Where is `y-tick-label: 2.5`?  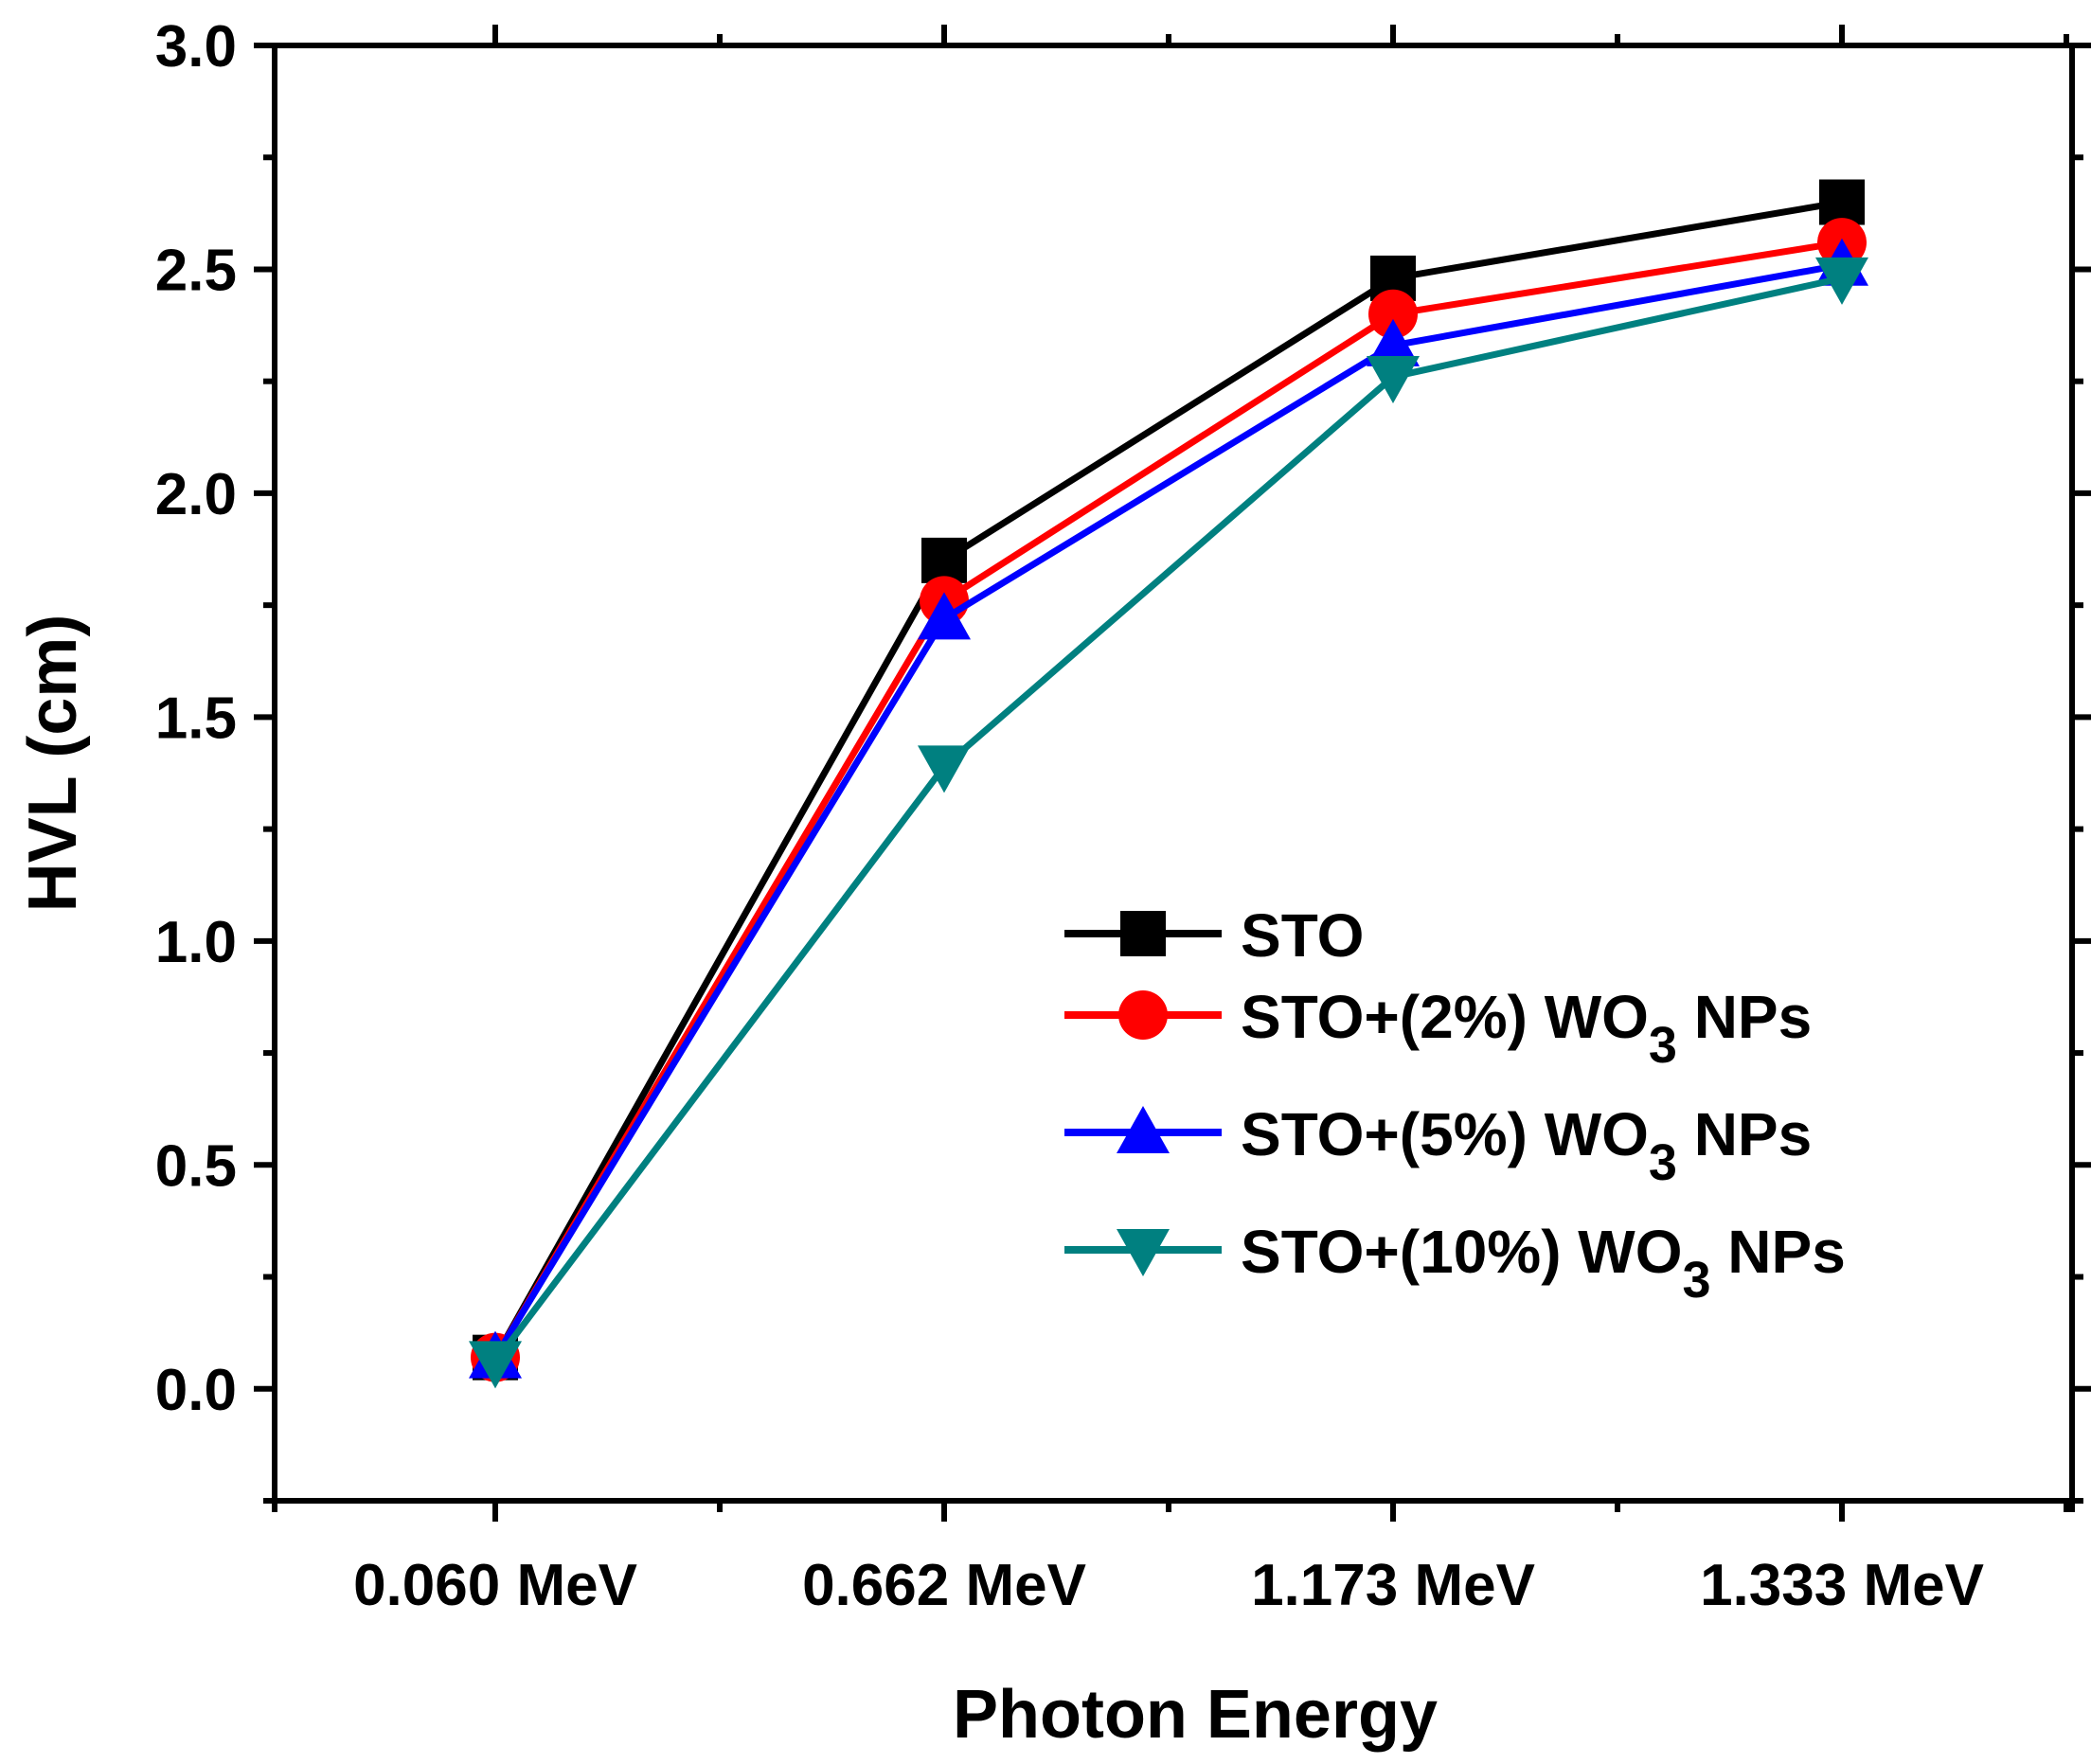 y-tick-label: 2.5 is located at coordinates (196, 270).